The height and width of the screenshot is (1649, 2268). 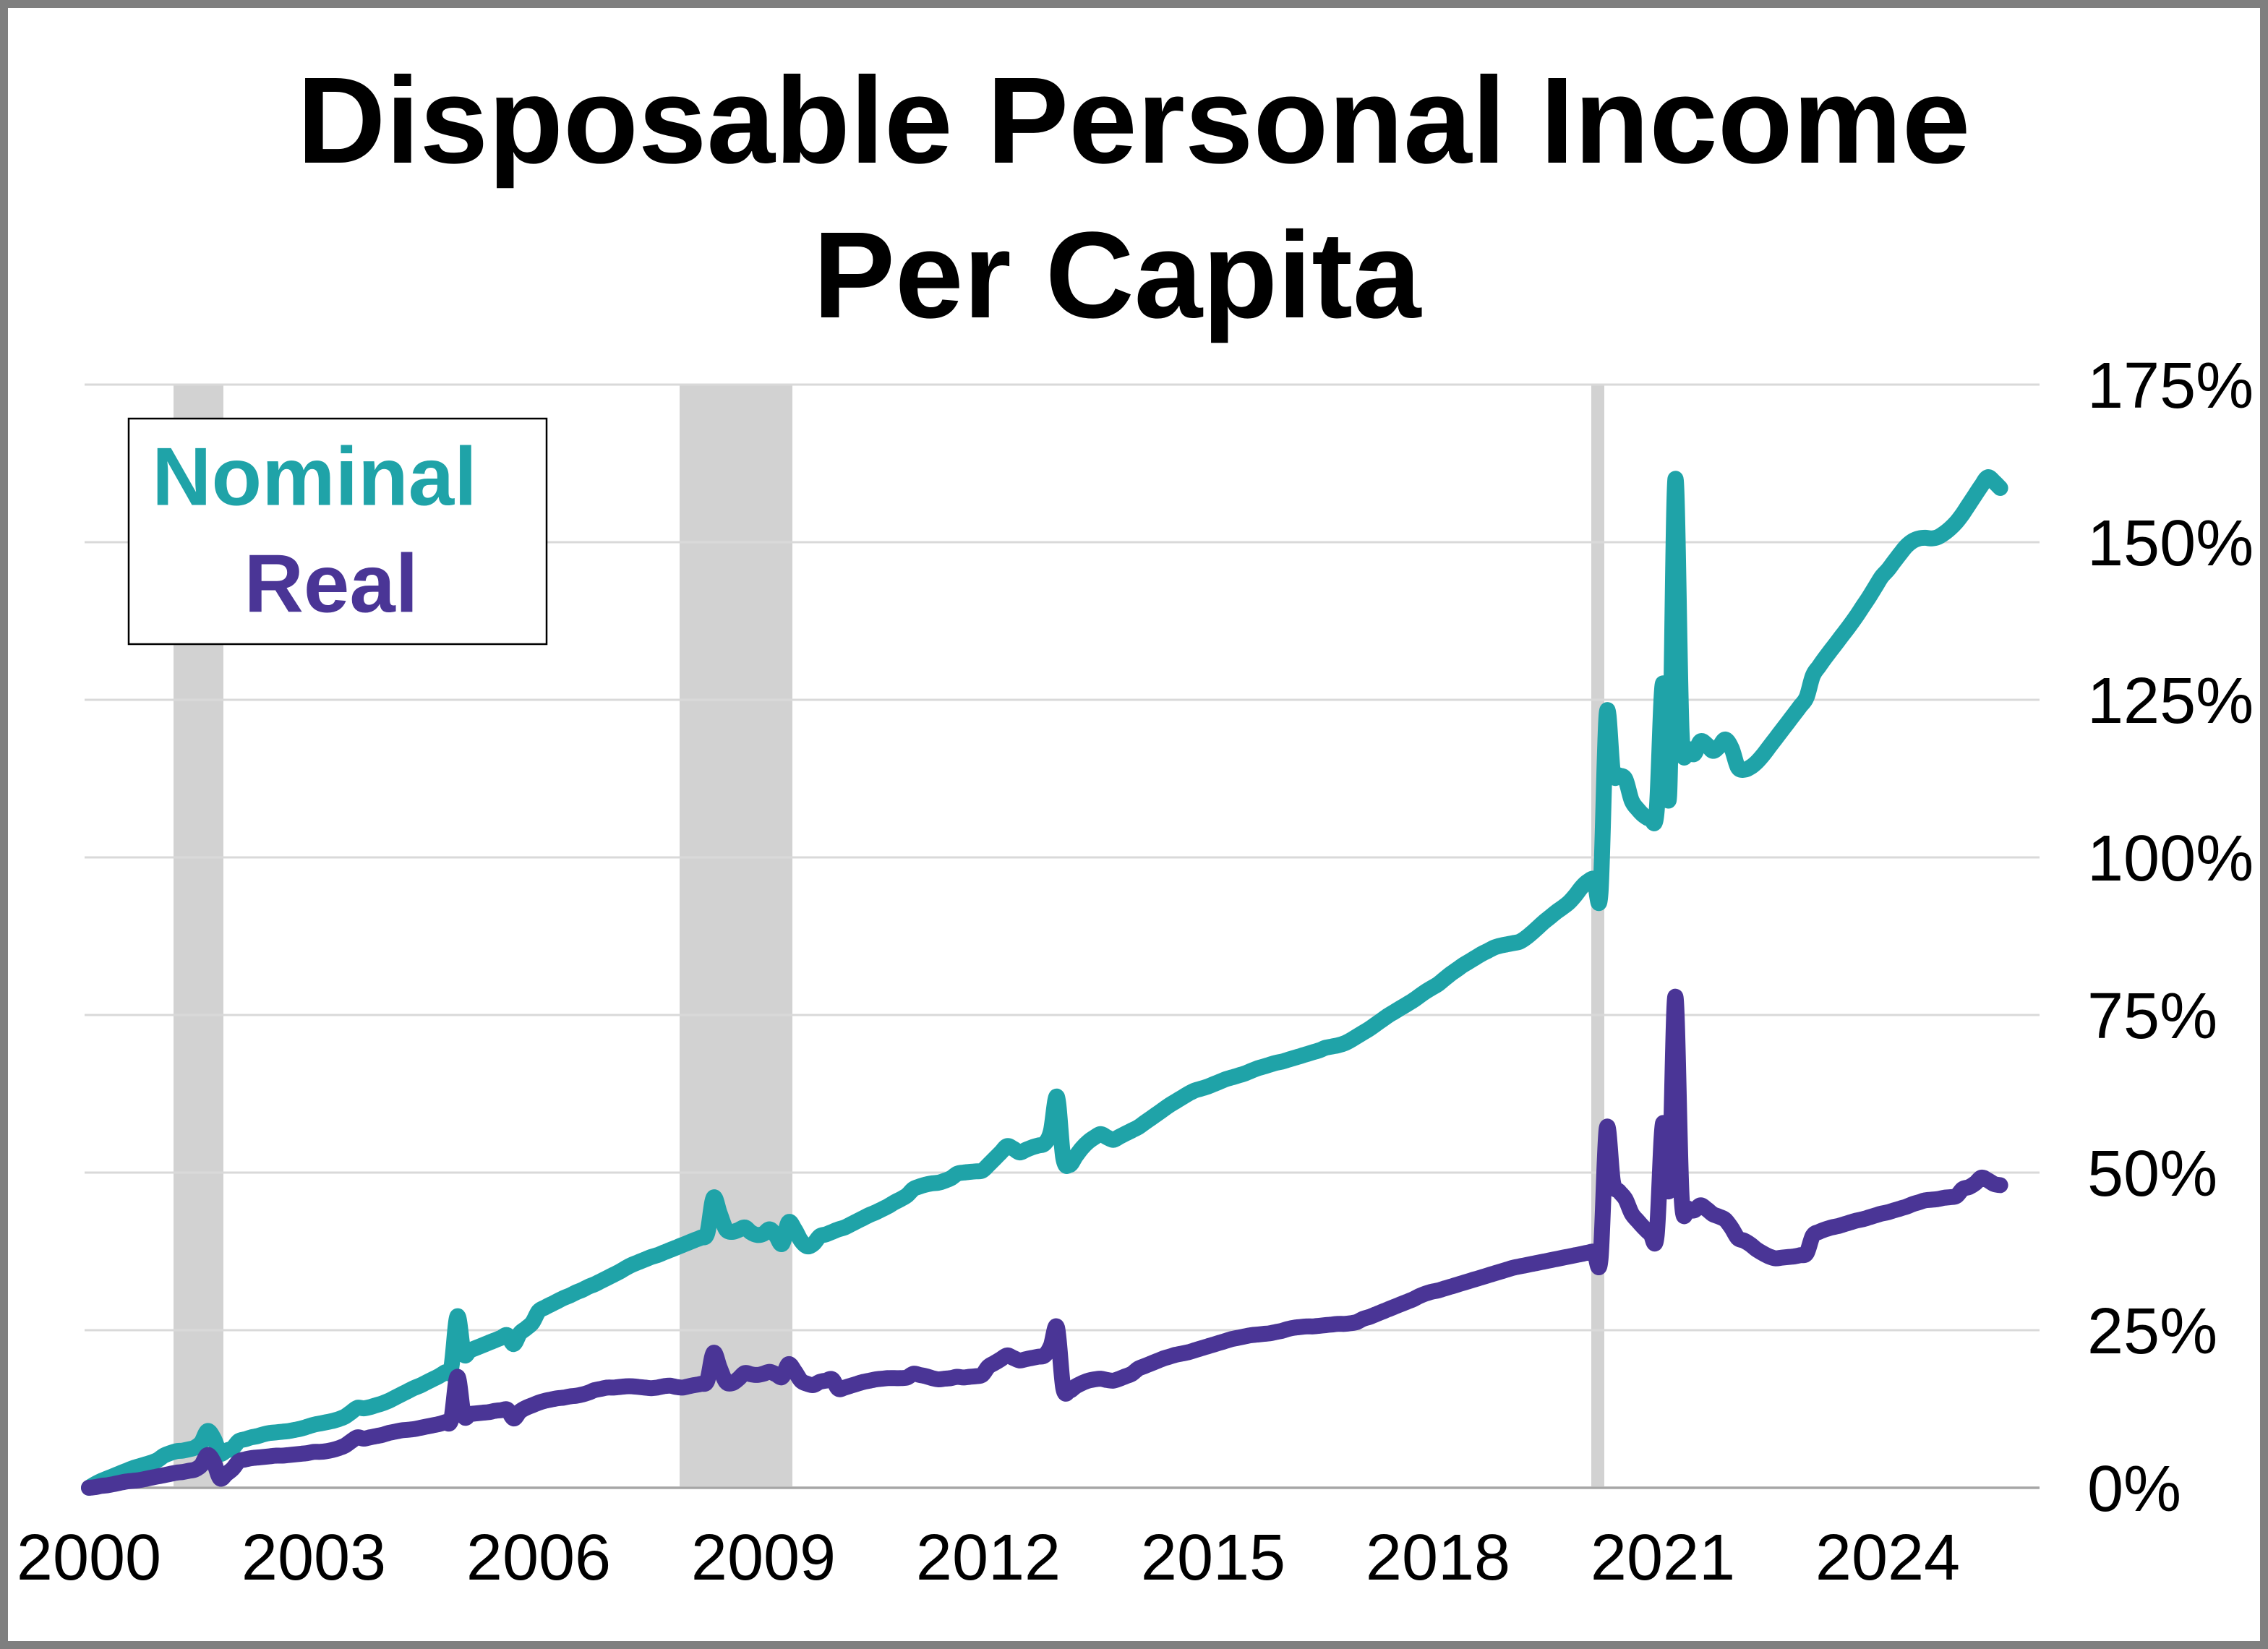 What do you see at coordinates (1134, 120) in the screenshot?
I see `svg-text: Disposable Personal Income` at bounding box center [1134, 120].